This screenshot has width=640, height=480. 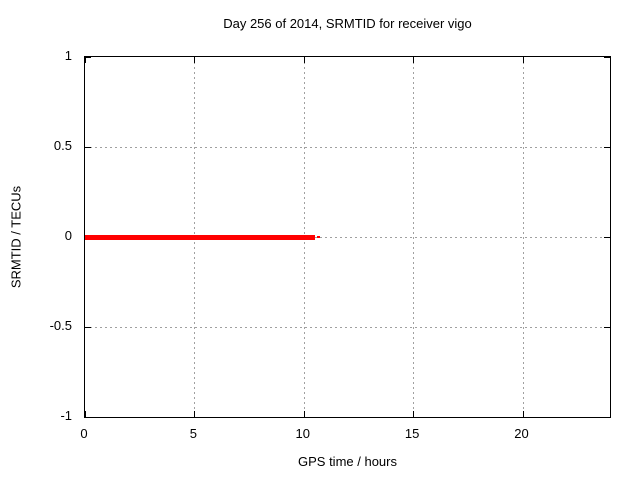 What do you see at coordinates (66, 415) in the screenshot?
I see `y-tick-label: -1` at bounding box center [66, 415].